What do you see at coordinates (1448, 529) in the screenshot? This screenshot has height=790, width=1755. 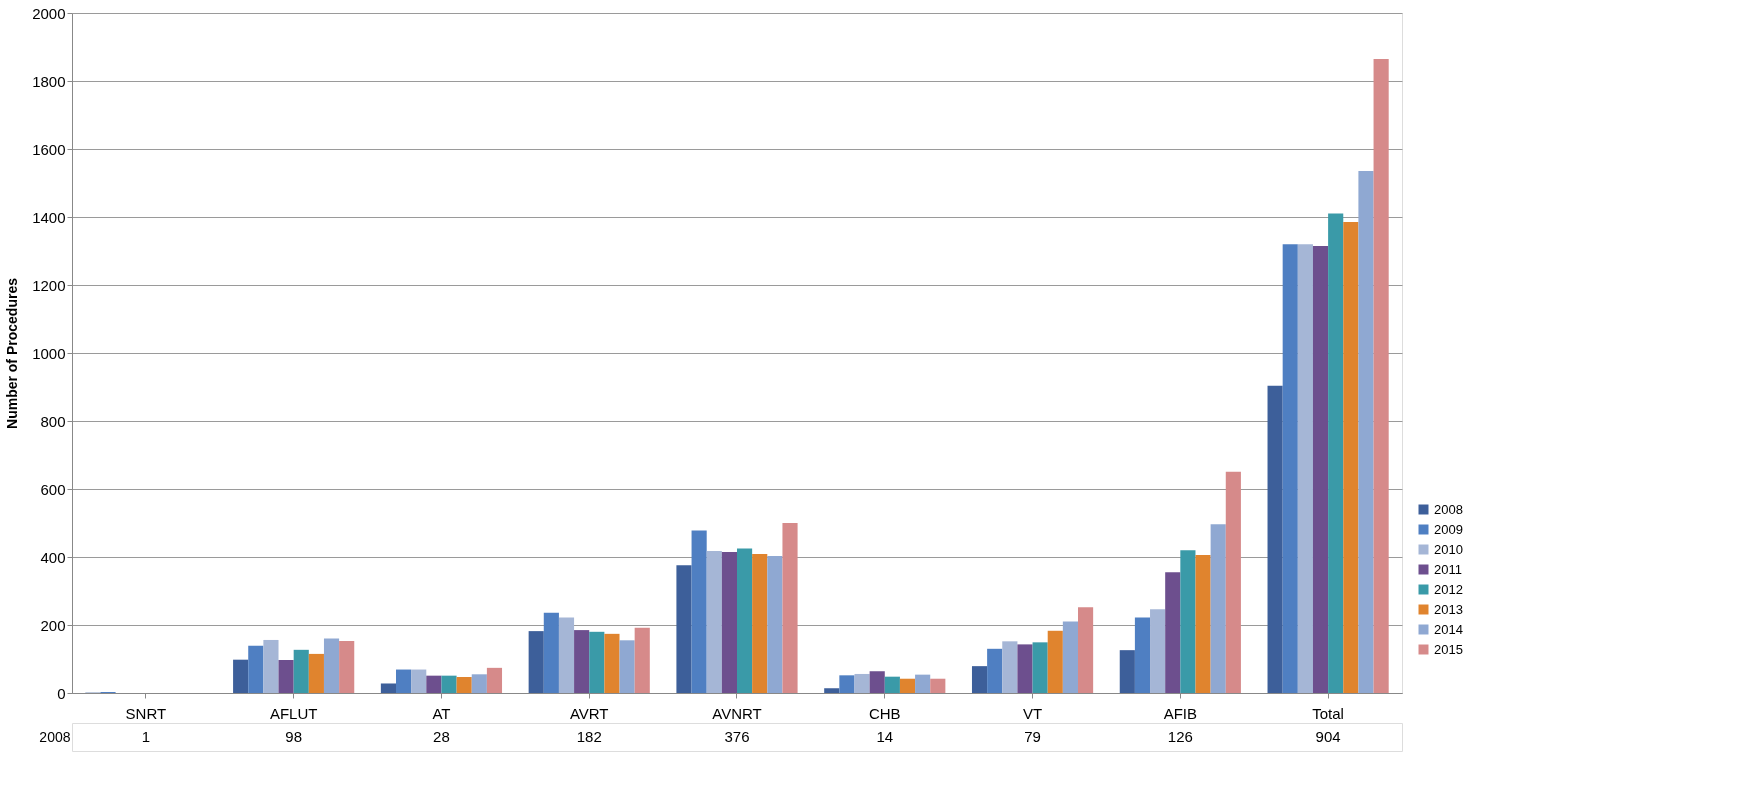 I see `legend-label: 2009` at bounding box center [1448, 529].